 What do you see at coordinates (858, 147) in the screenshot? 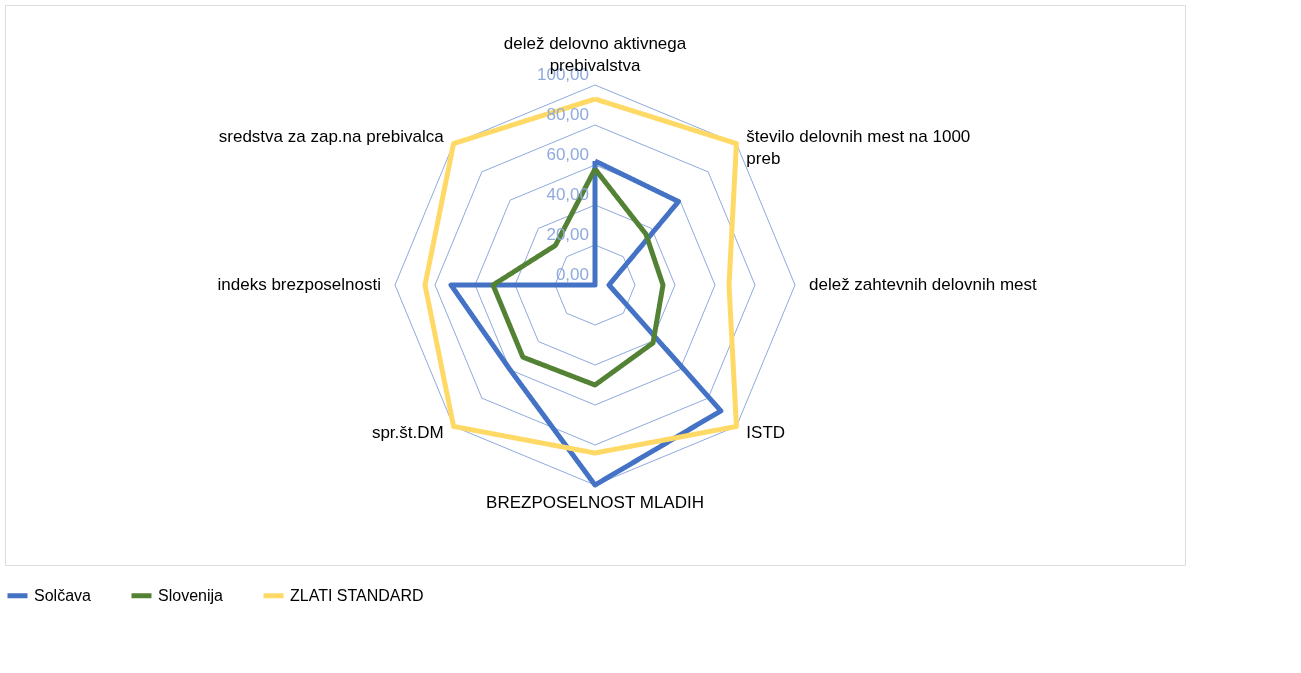
I see `spoke-label: število delovnih mest na 1000 preb` at bounding box center [858, 147].